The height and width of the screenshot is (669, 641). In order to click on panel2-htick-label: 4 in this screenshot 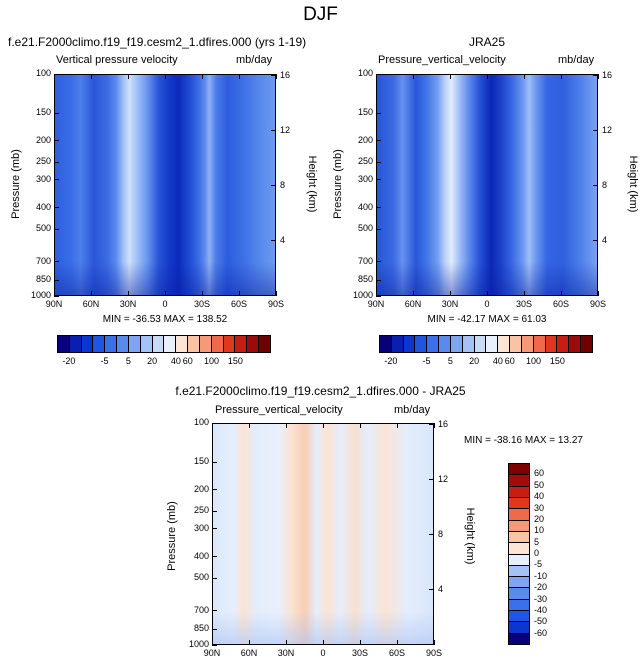, I will do `click(605, 239)`.